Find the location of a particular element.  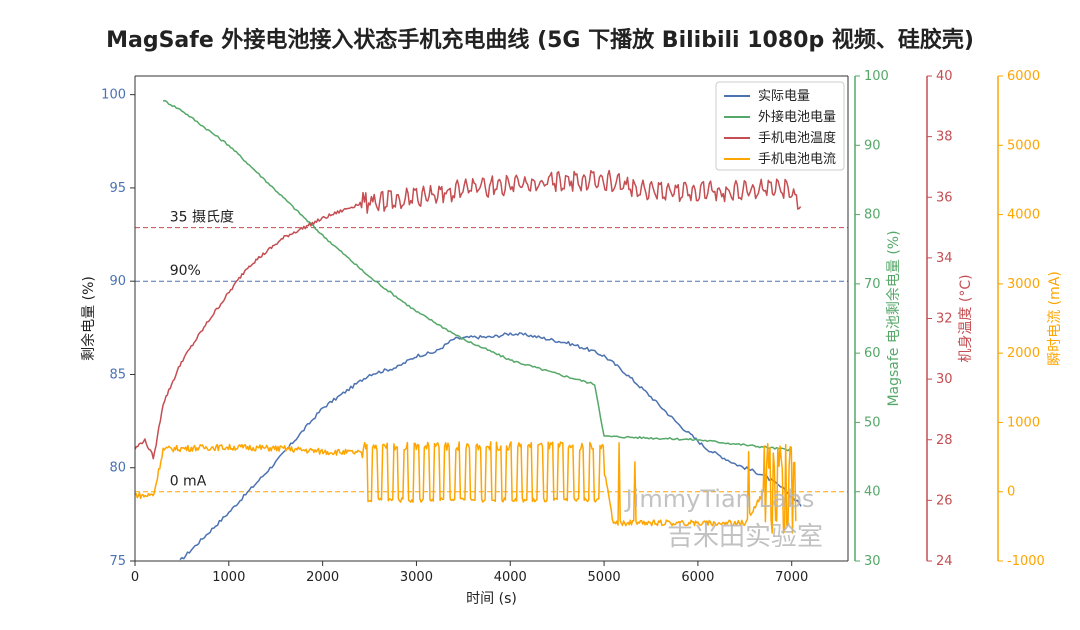

right1-tick-label: 80 is located at coordinates (872, 215).